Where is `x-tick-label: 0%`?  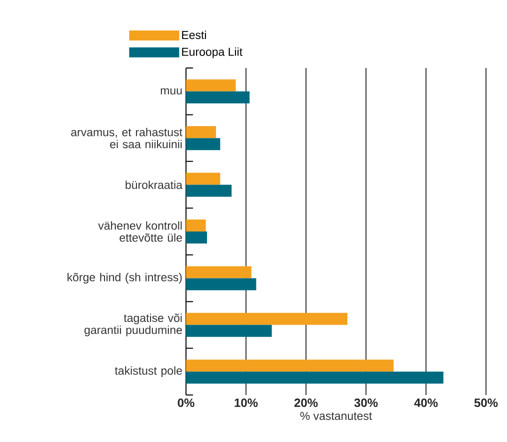 x-tick-label: 0% is located at coordinates (186, 403).